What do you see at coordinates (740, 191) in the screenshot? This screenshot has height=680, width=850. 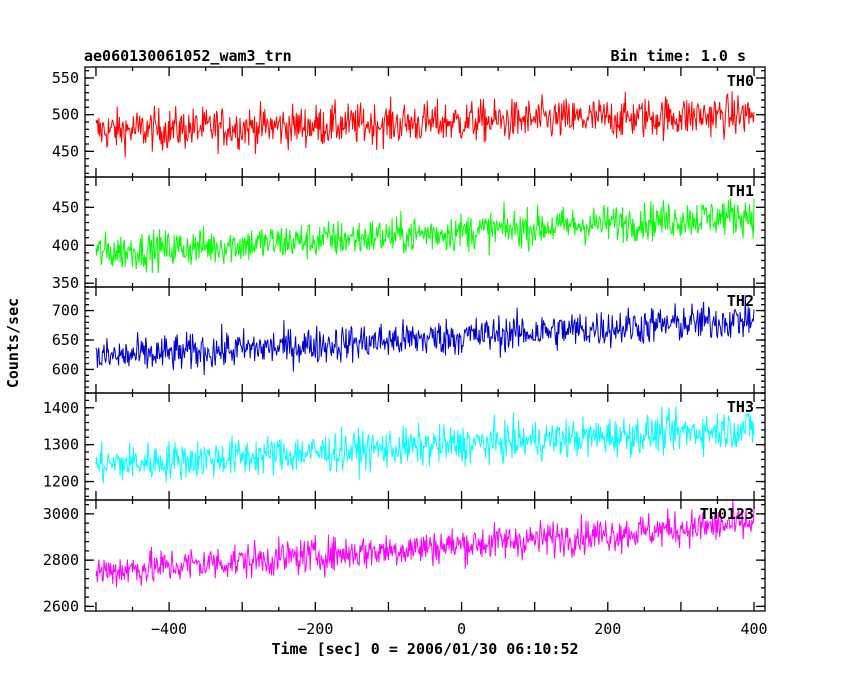 I see `series-label-th1: TH1` at bounding box center [740, 191].